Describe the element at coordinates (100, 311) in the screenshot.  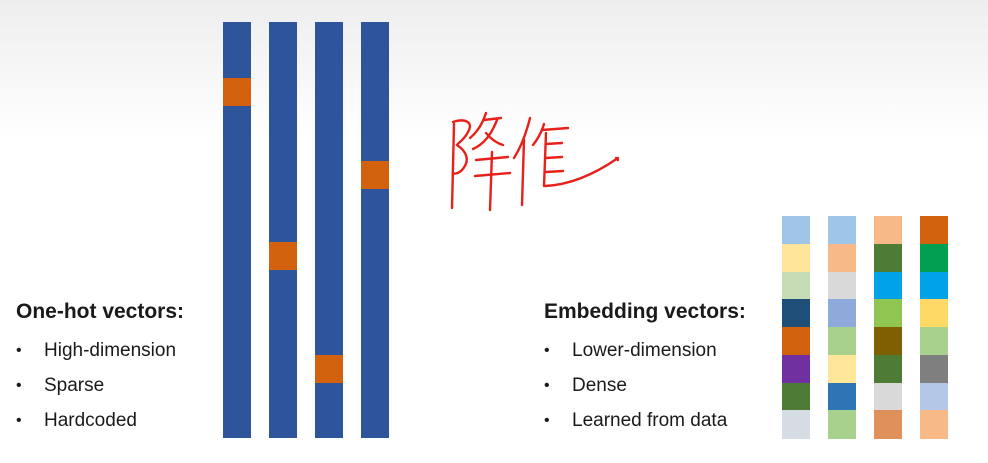
I see `onehot-title: One-hot vectors:` at that location.